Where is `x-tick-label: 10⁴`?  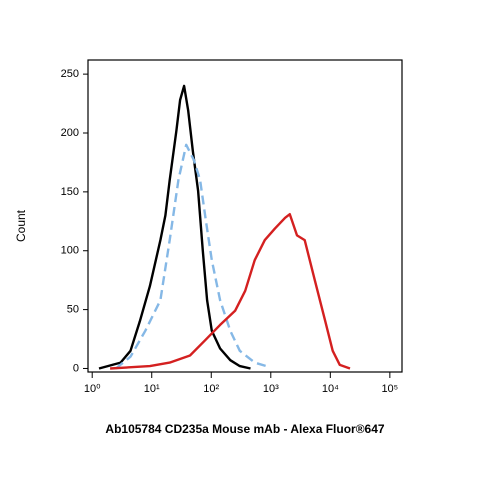 x-tick-label: 10⁴ is located at coordinates (330, 389).